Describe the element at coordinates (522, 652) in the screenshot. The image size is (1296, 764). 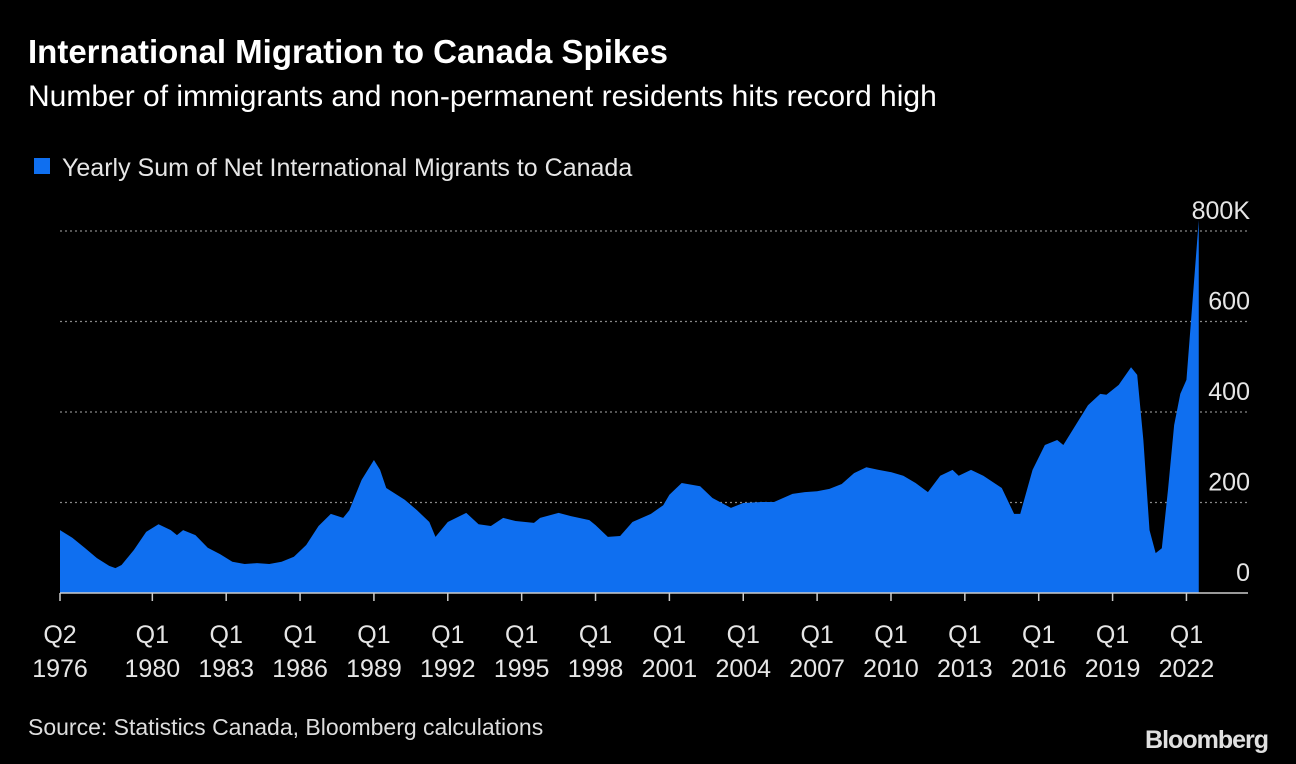
I see `x-tick-label: Q1 1995` at that location.